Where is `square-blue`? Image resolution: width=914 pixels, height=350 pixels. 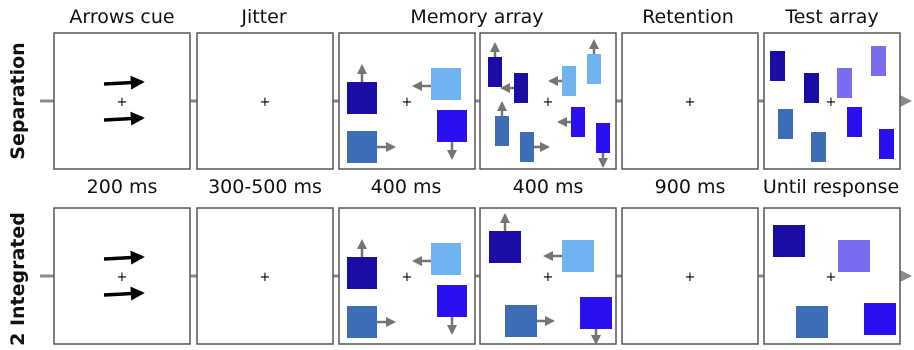
square-blue is located at coordinates (452, 126).